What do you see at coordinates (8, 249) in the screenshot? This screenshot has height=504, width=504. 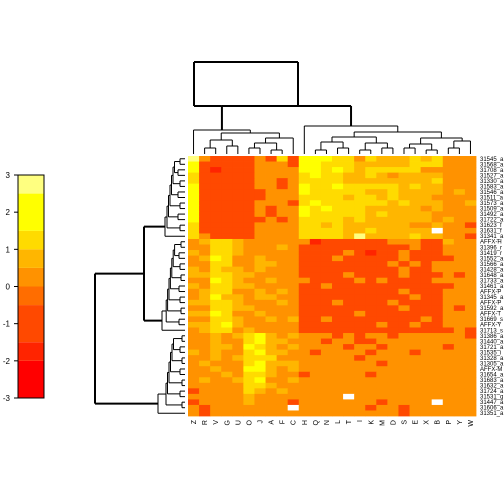 I see `color-key-tick-label: 1` at bounding box center [8, 249].